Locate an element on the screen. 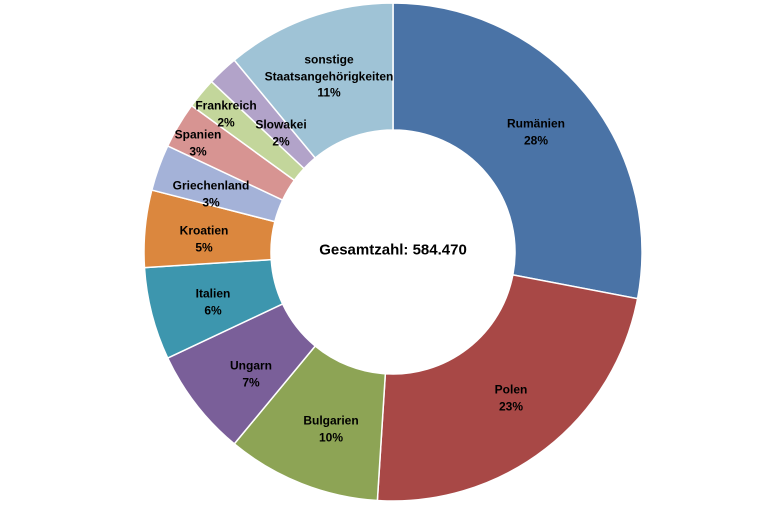  chart-center-total: Gesamtzahl: 584.470 is located at coordinates (393, 250).